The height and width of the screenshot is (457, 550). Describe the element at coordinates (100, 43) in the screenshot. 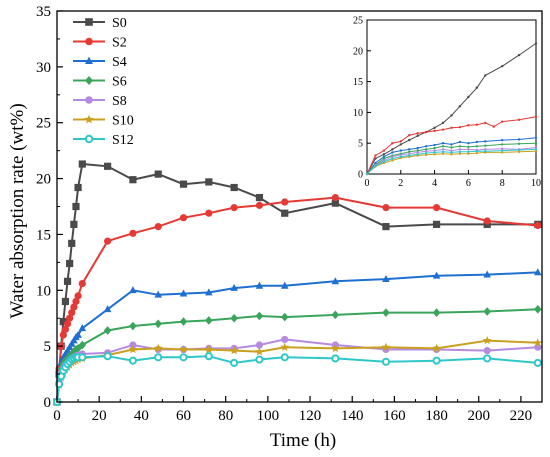

I see `legend-item-s2: S2` at that location.